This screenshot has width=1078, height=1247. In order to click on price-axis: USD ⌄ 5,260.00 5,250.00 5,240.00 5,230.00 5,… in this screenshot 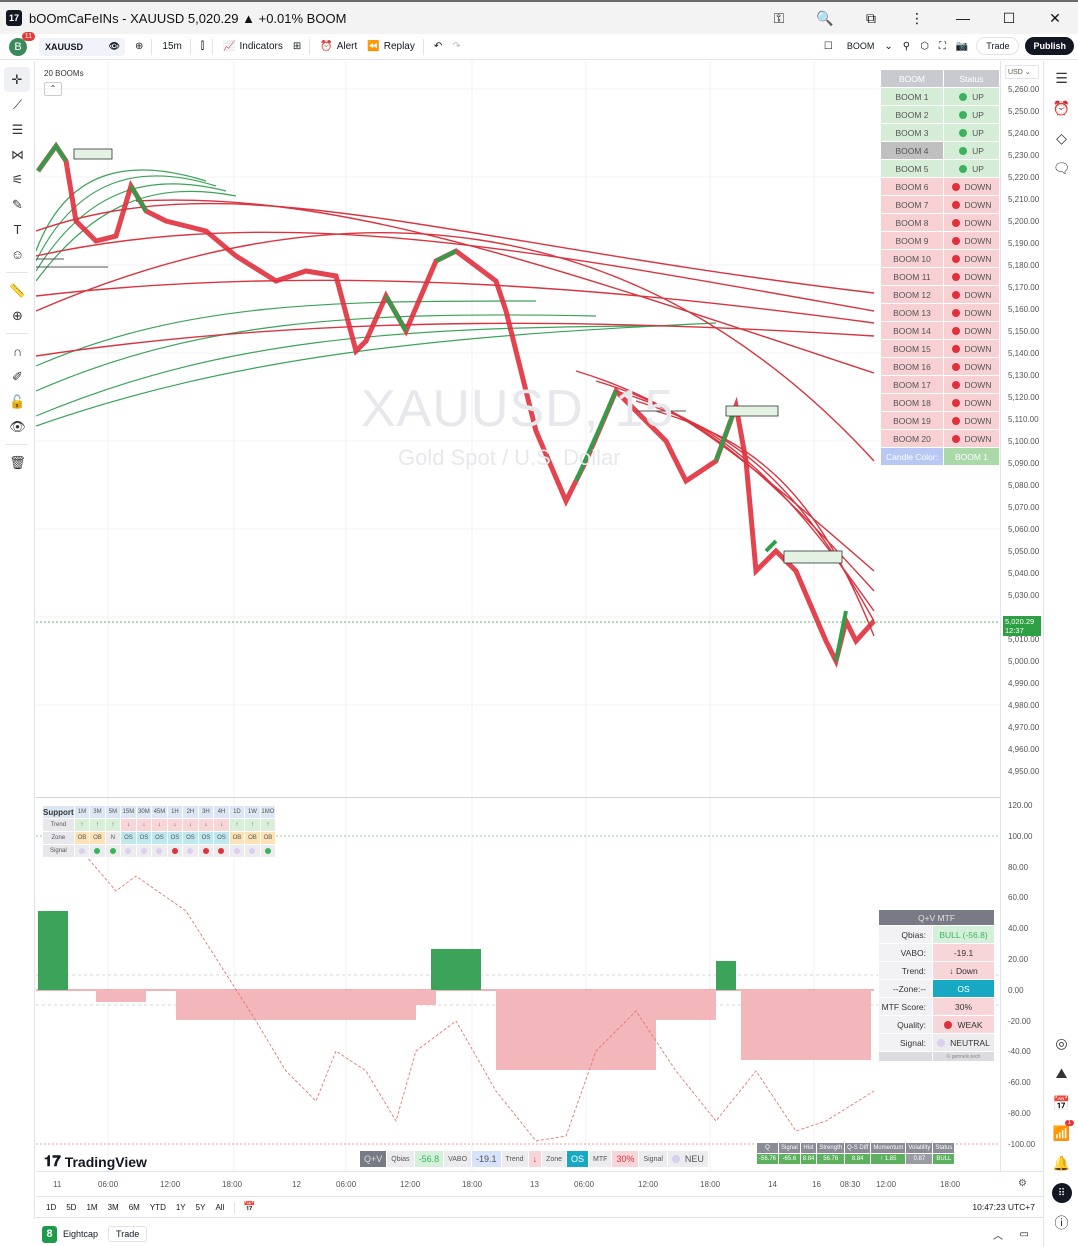, I will do `click(1021, 616)`.